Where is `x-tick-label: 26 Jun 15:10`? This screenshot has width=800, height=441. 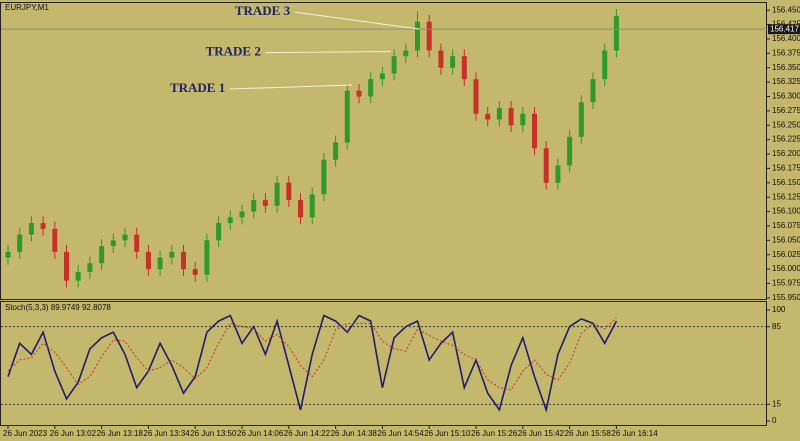
x-tick-label: 26 Jun 15:10 is located at coordinates (447, 433).